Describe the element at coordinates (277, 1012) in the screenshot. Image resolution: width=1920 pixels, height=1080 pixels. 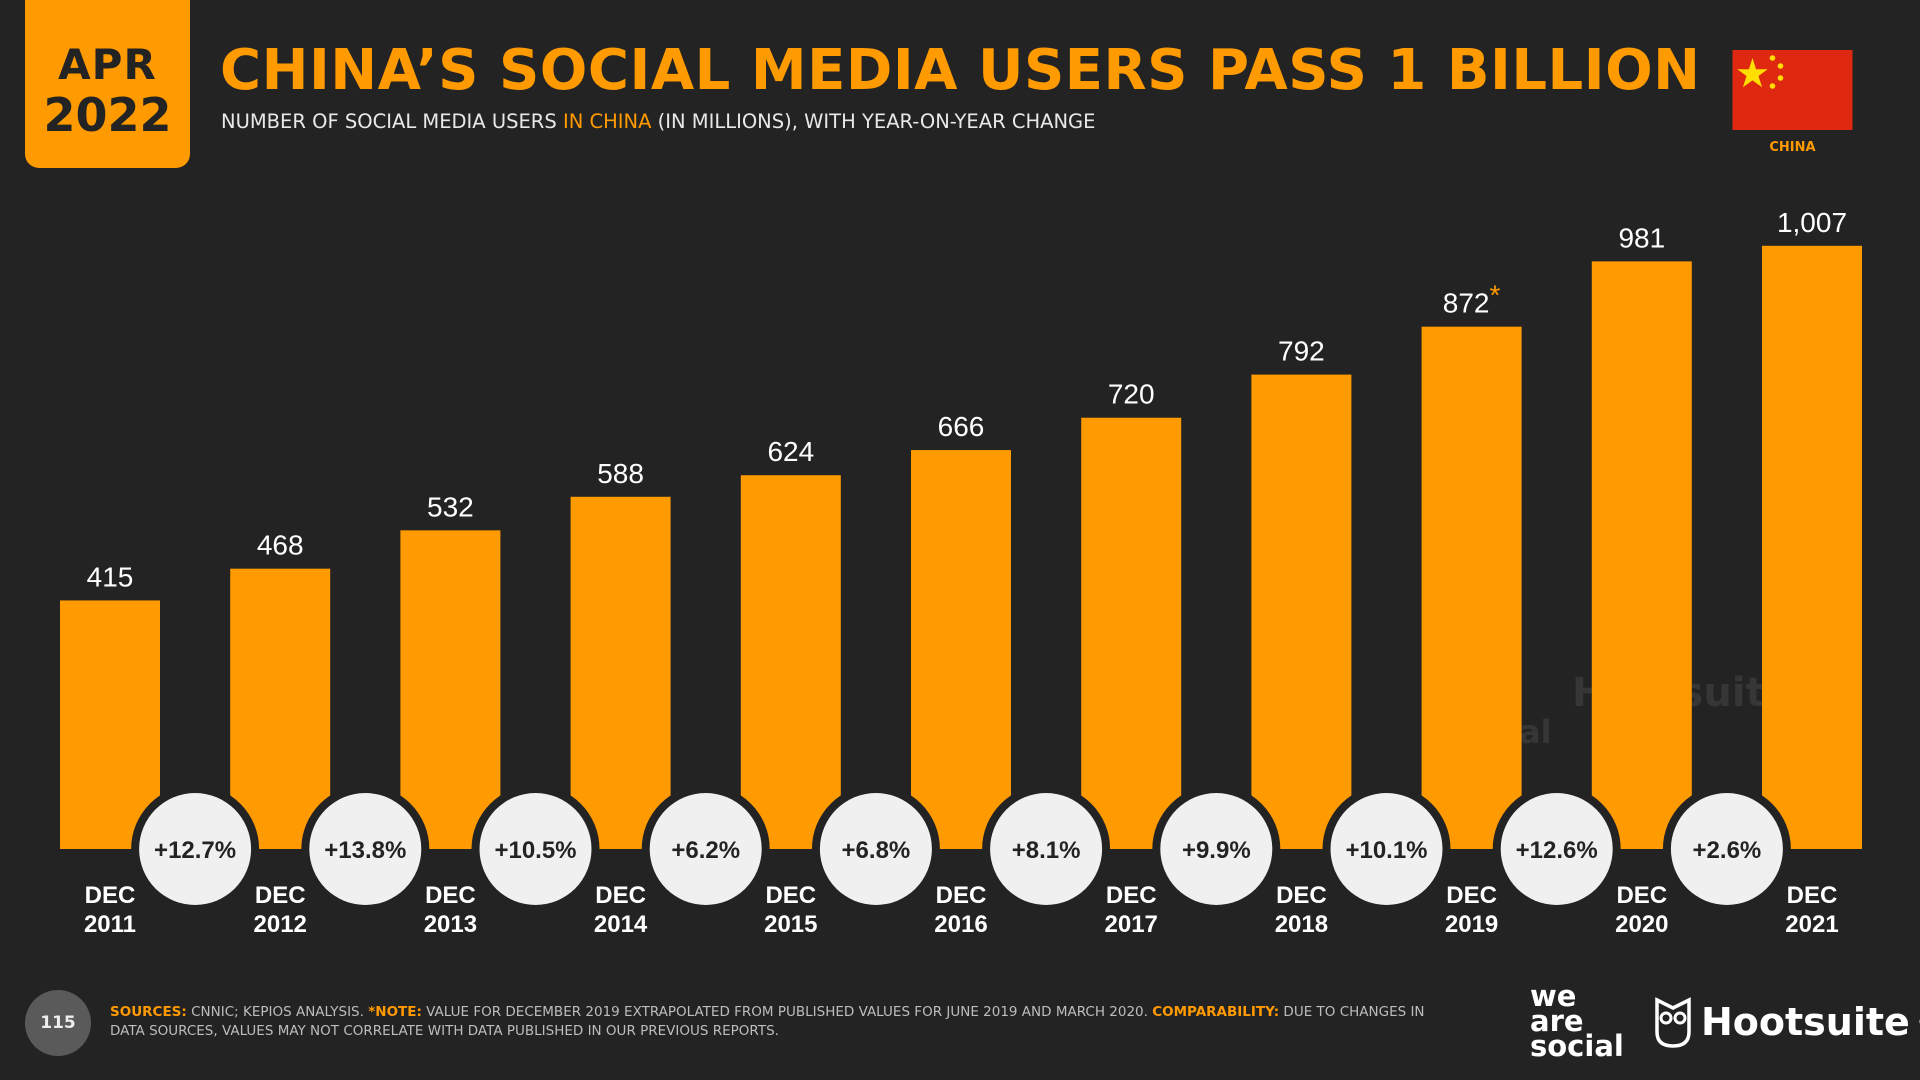
I see `sources-text: CNNIC; KEPIOS ANALYSIS.` at that location.